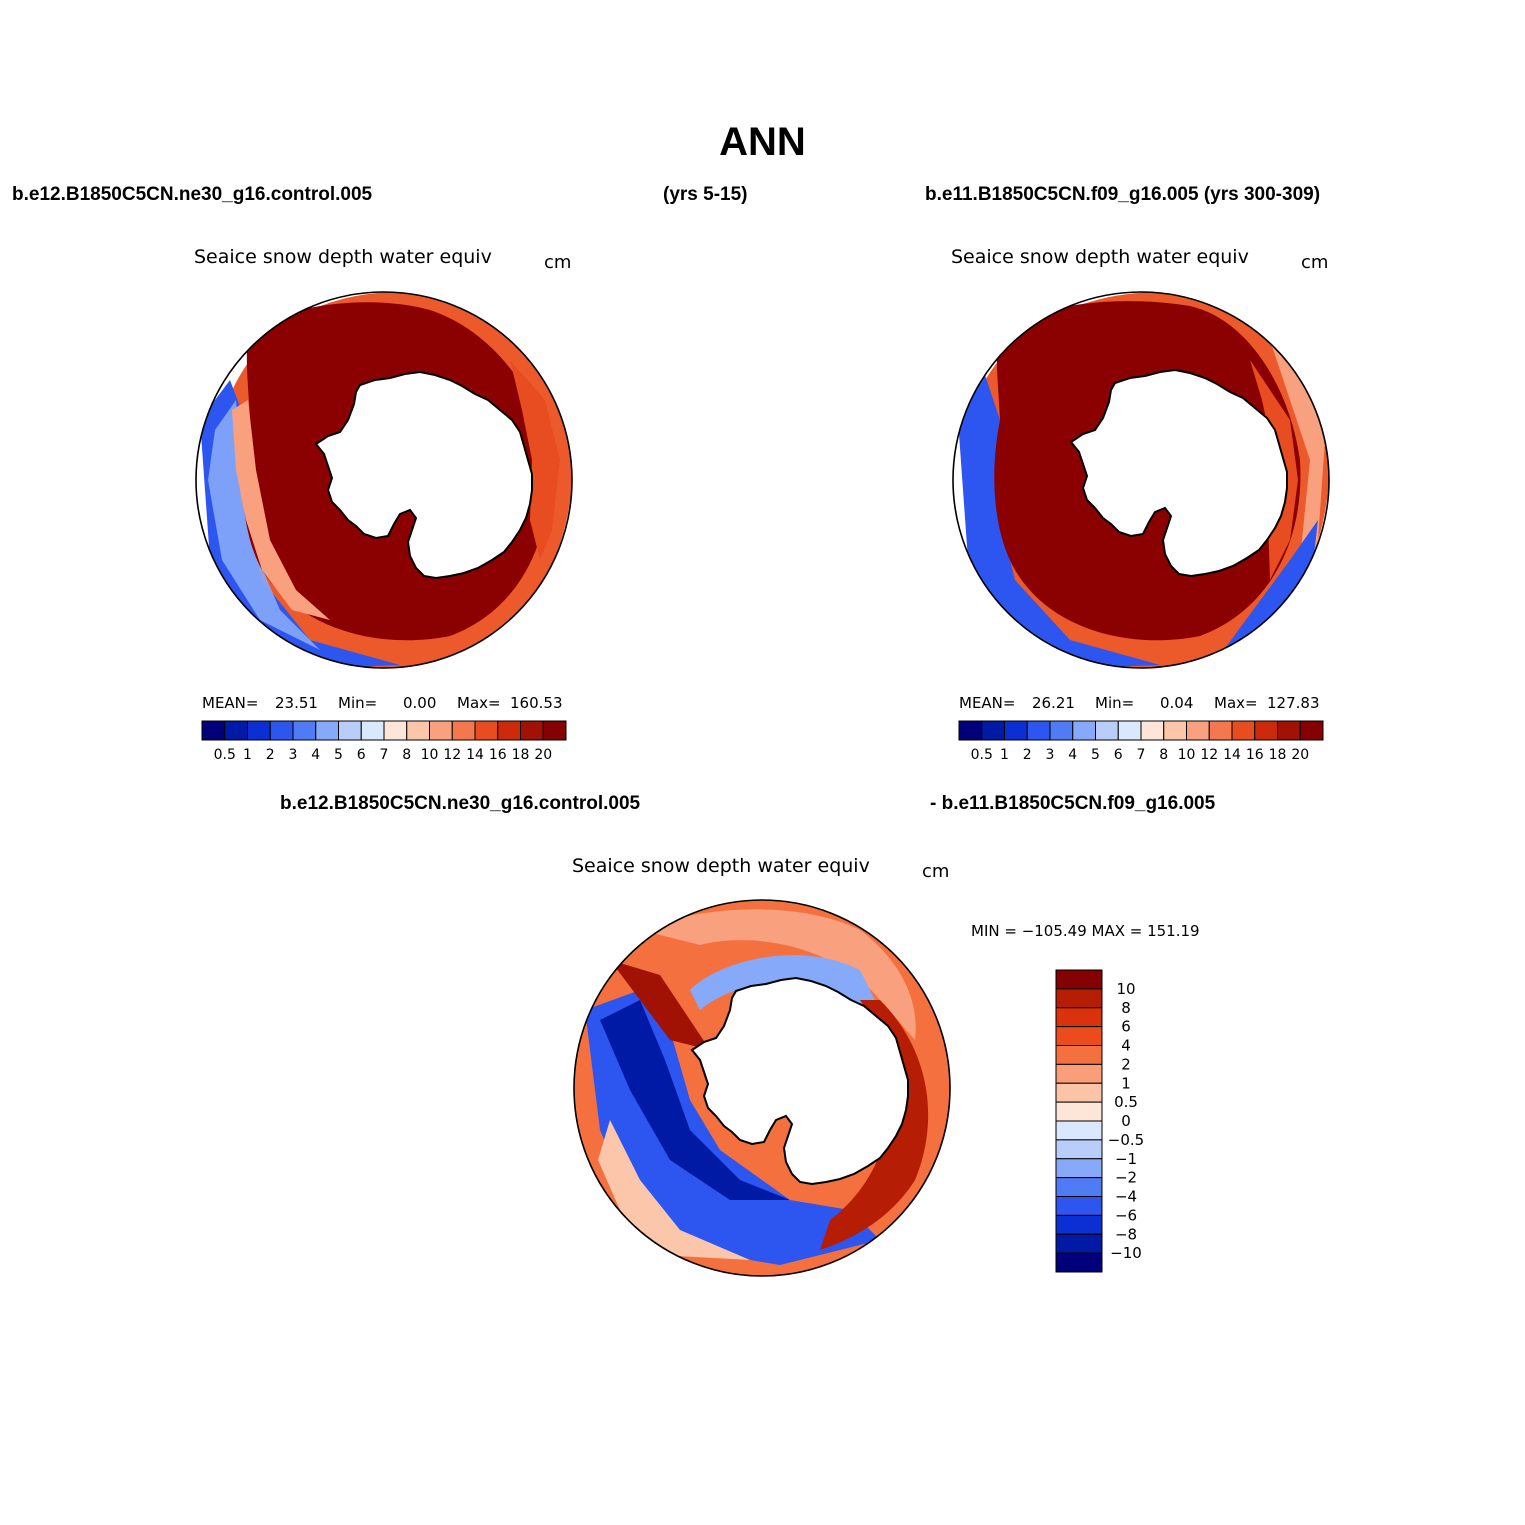  What do you see at coordinates (1255, 755) in the screenshot?
I see `colorbar2-tick-label: 16` at bounding box center [1255, 755].